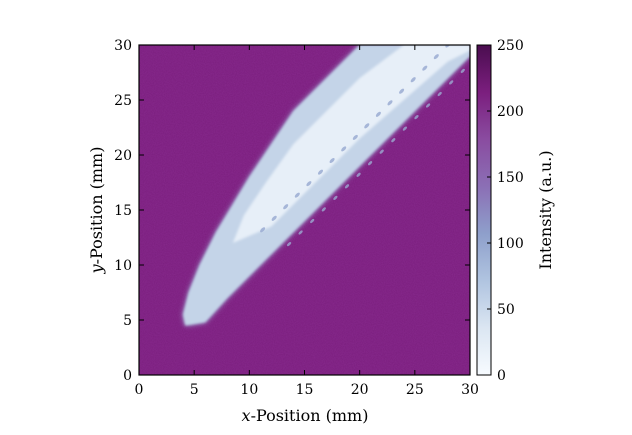 This screenshot has height=435, width=632. I want to click on x-tick-label: 20, so click(360, 390).